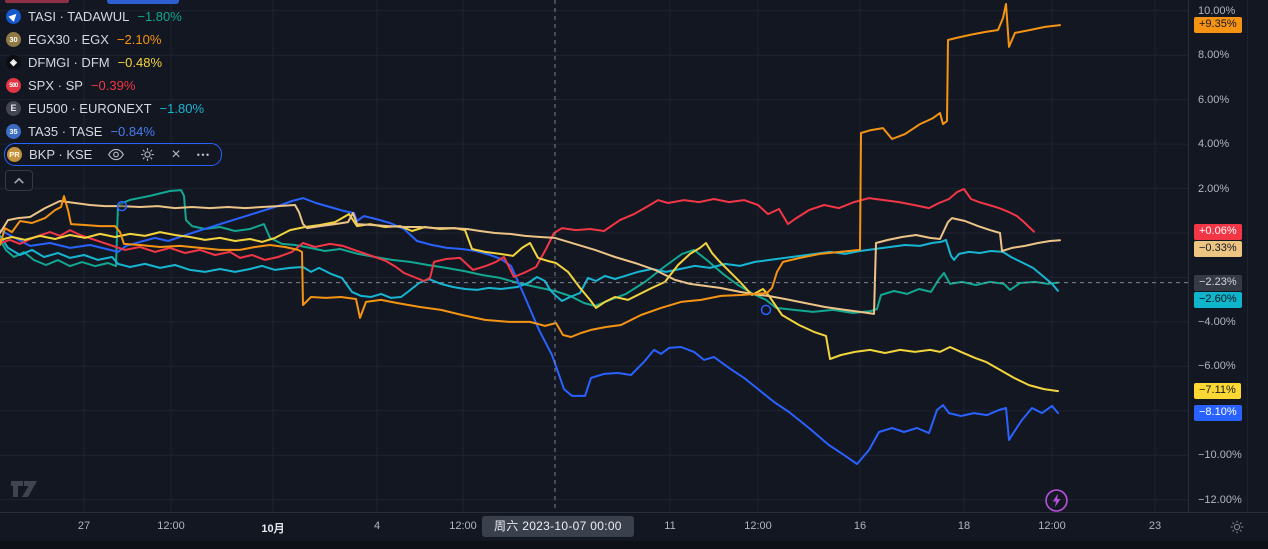 This screenshot has width=1268, height=549. What do you see at coordinates (143, 2) in the screenshot?
I see `top-toolbar-fragment-blue` at bounding box center [143, 2].